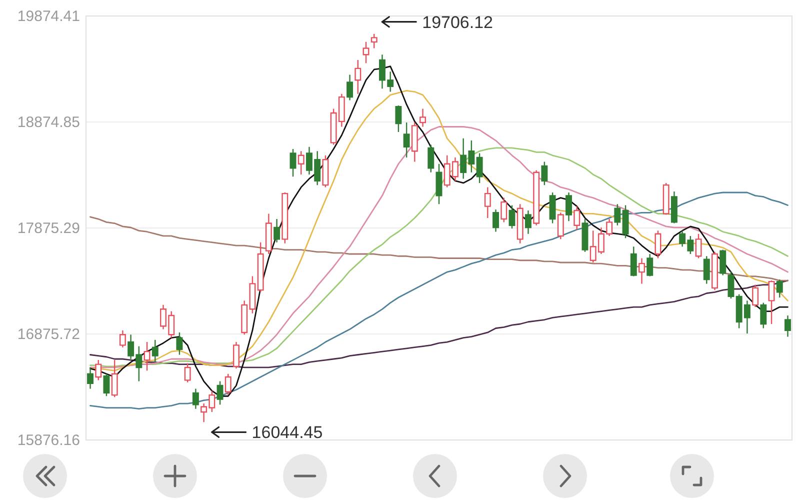  What do you see at coordinates (48, 16) in the screenshot?
I see `y-tick-label: 19874.41` at bounding box center [48, 16].